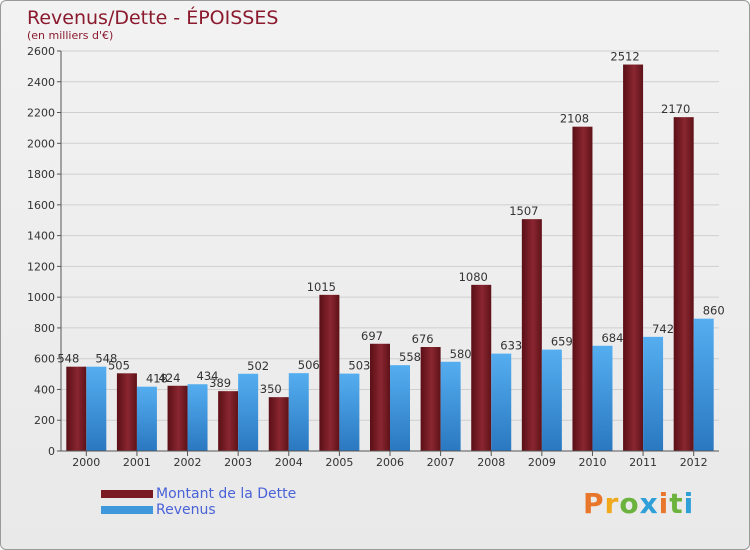 The height and width of the screenshot is (550, 750). Describe the element at coordinates (473, 277) in the screenshot. I see `value-label-debt-2008: 1080` at that location.